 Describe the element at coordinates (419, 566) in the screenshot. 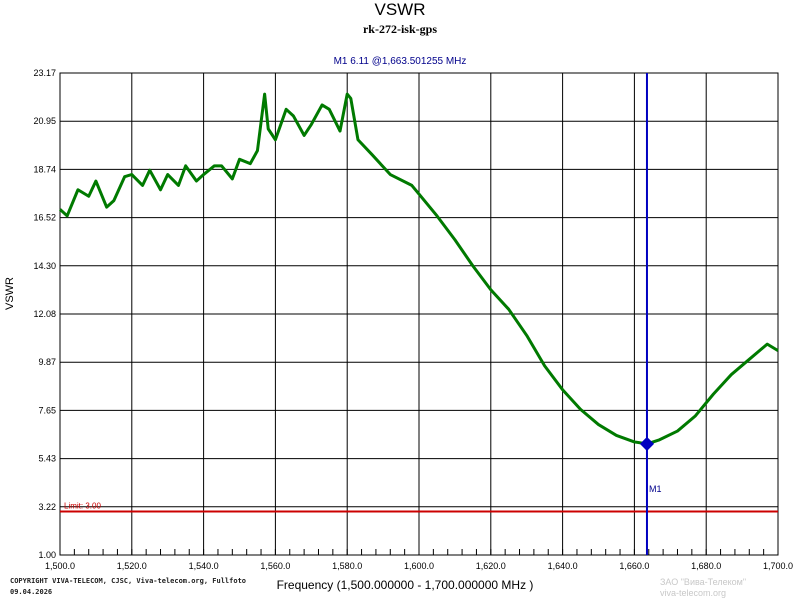

I see `x-tick-label: 1,600.0` at that location.